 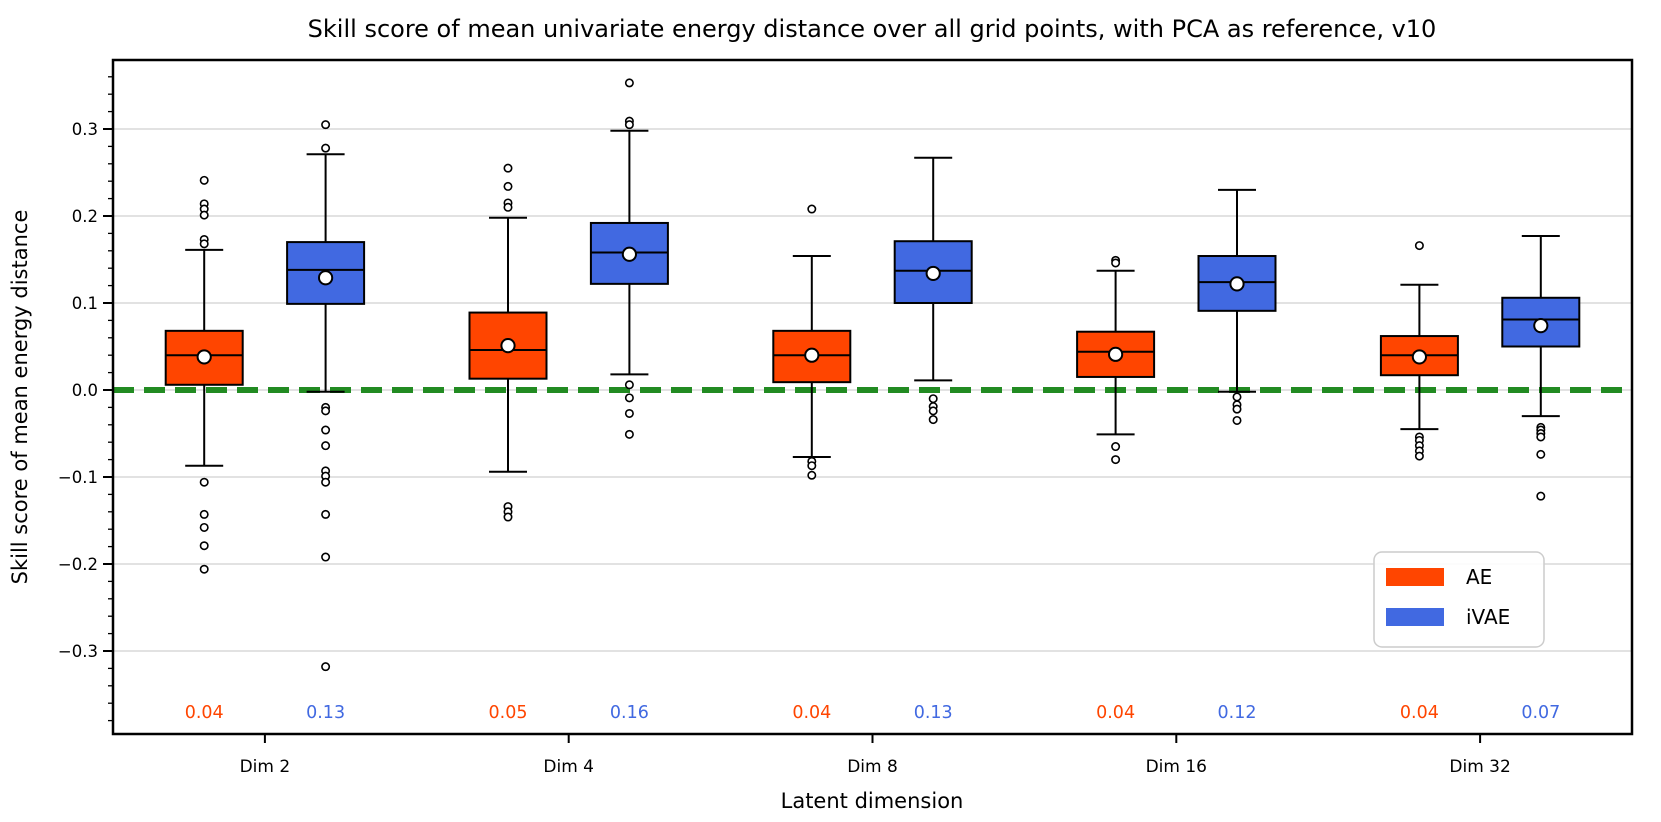 I want to click on y-tick-label: 0.0, so click(x=85, y=390).